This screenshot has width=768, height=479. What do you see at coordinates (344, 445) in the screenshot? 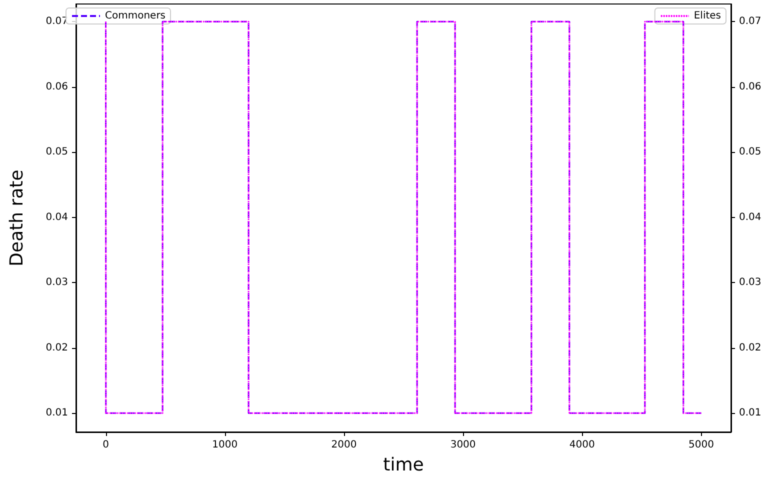
I see `x-tick-label: 2000` at bounding box center [344, 445].